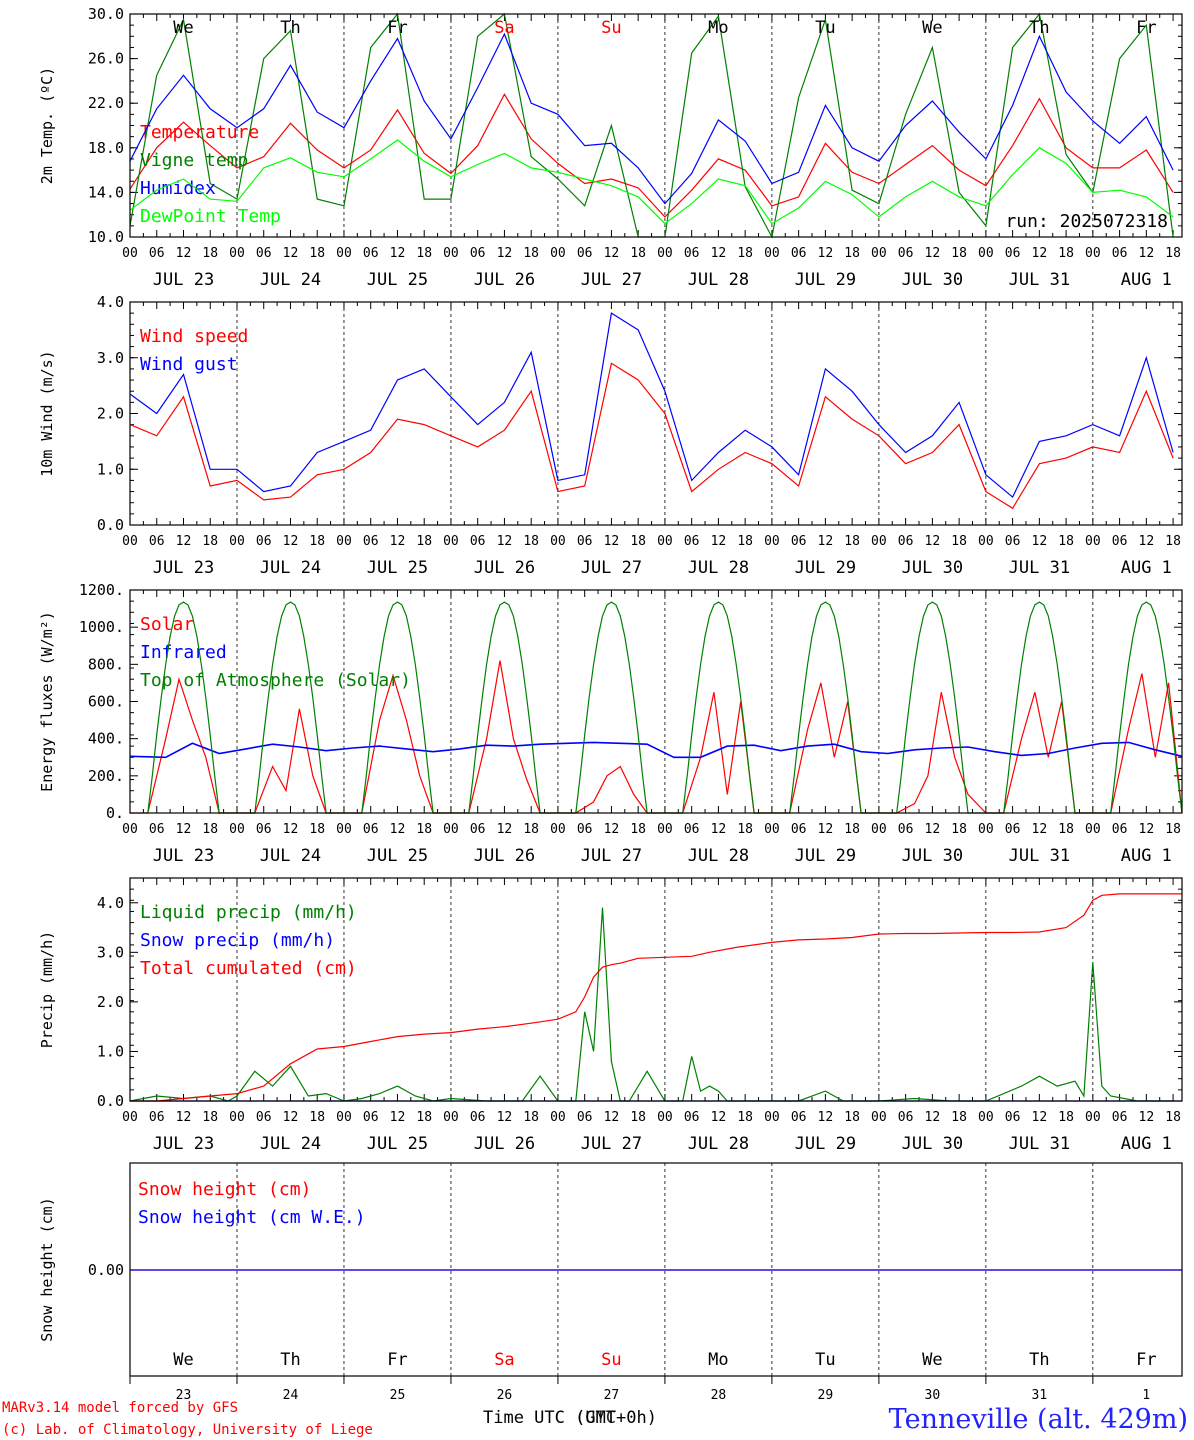  Describe the element at coordinates (47, 125) in the screenshot. I see `y-axis-label: 2m Temp. (ºC)` at that location.